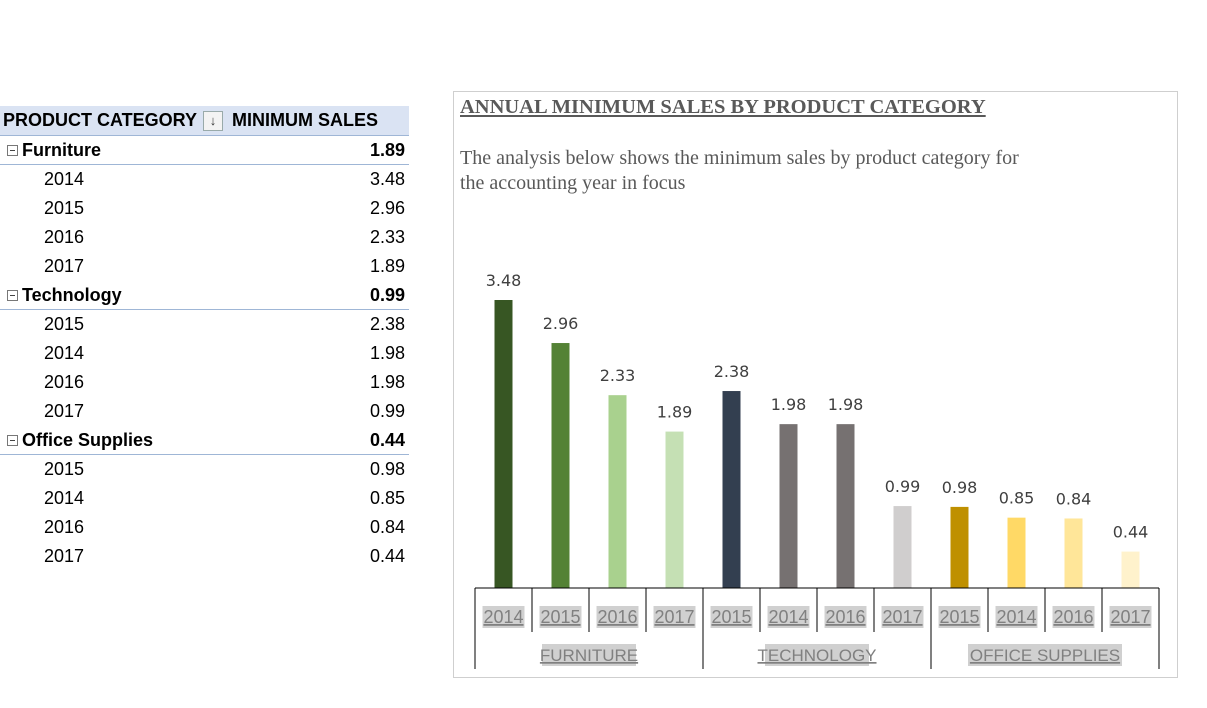 The height and width of the screenshot is (708, 1207). Describe the element at coordinates (204, 440) in the screenshot. I see `pivot-group-row-office-supplies: Office Supplies 0.44` at that location.